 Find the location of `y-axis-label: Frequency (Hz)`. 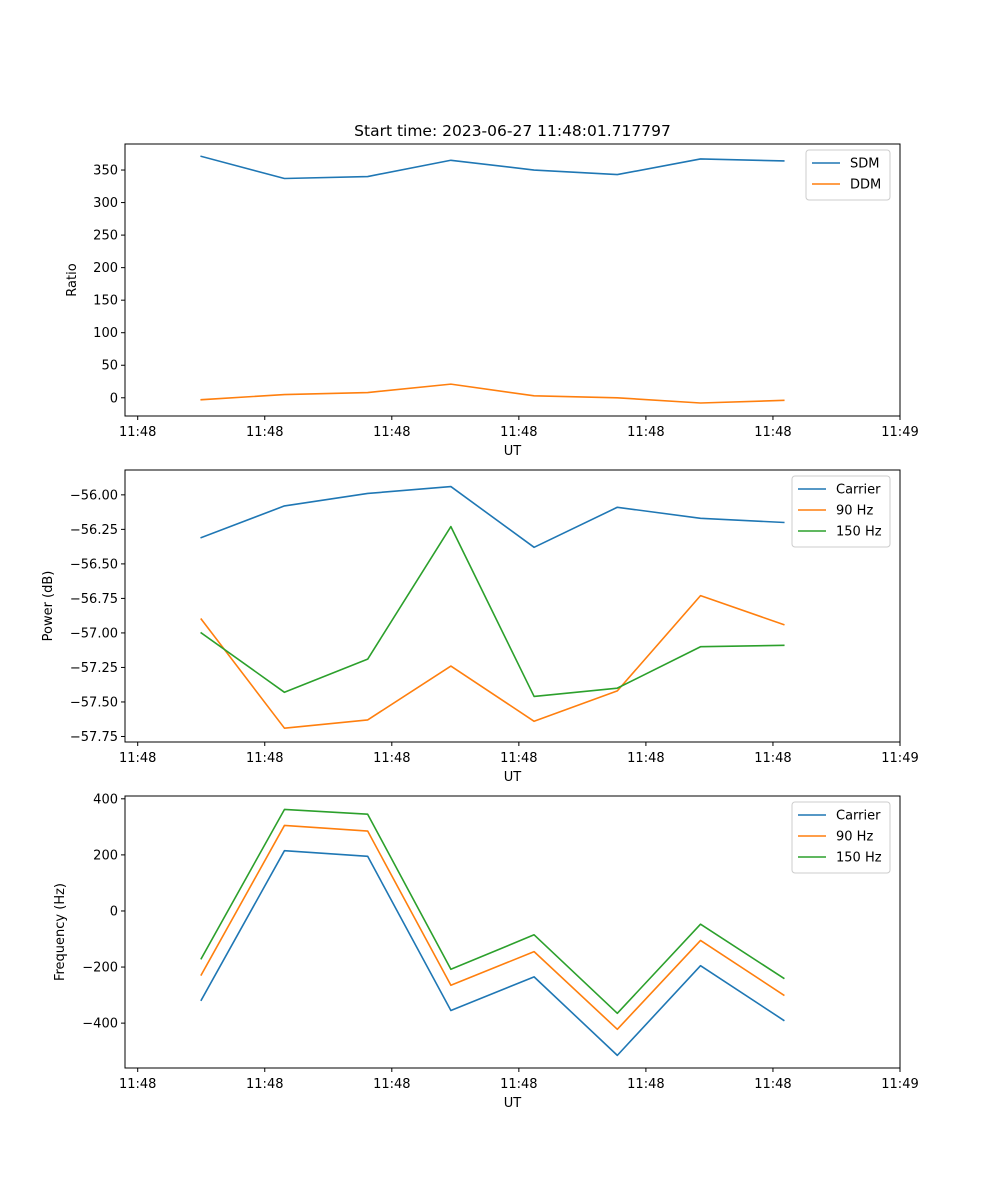

y-axis-label: Frequency (Hz) is located at coordinates (60, 932).